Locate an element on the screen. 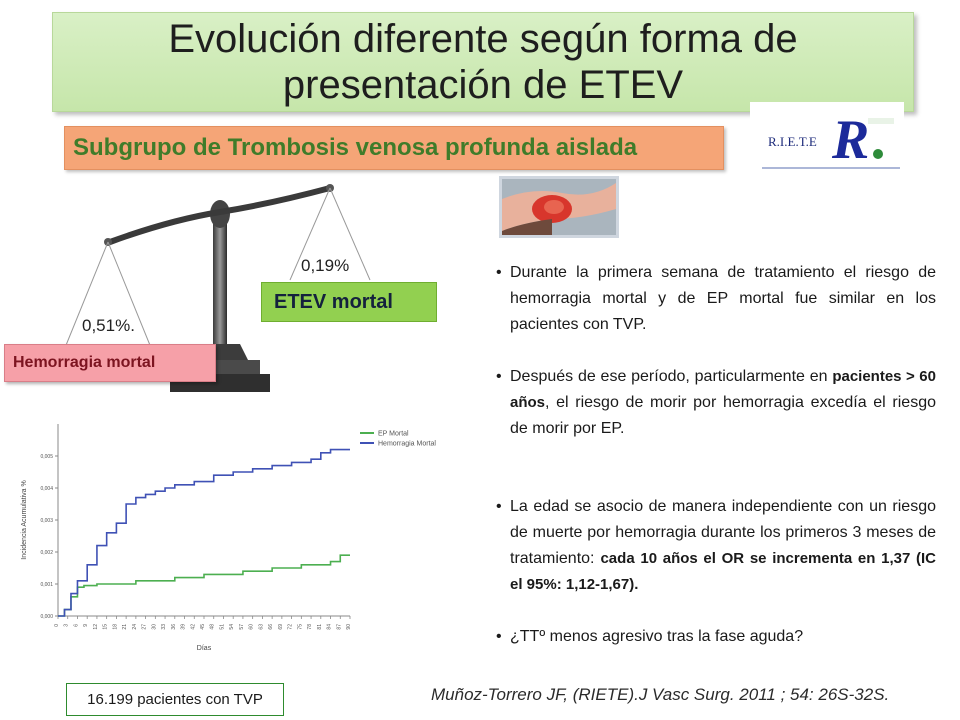 Image resolution: width=960 pixels, height=720 pixels. x-tick-label: 21 is located at coordinates (125, 627).